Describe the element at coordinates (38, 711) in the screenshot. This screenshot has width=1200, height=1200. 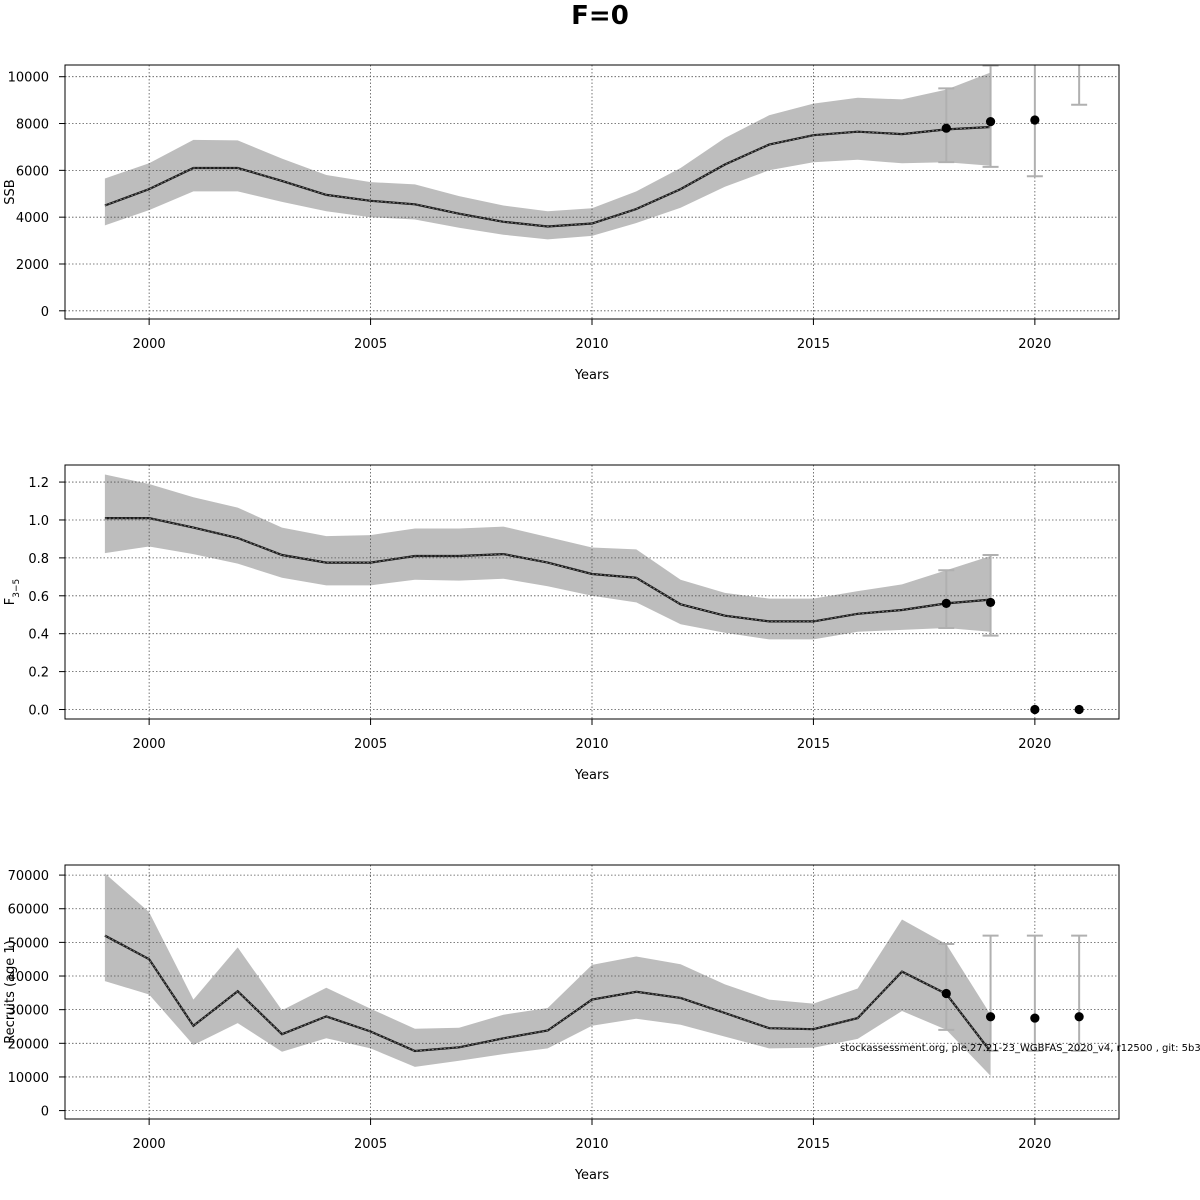
I see `y-tick-label: 0.0` at that location.